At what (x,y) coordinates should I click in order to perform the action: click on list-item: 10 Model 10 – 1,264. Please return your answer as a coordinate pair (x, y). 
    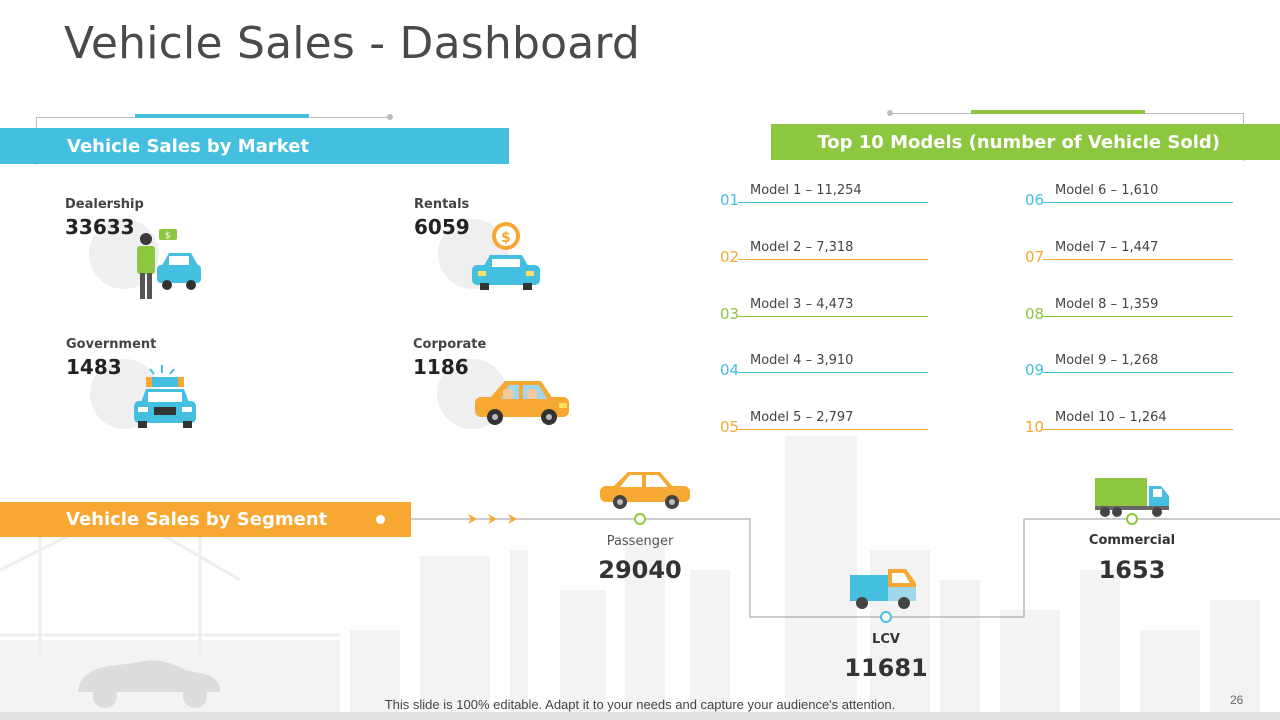
    Looking at the image, I should click on (1130, 424).